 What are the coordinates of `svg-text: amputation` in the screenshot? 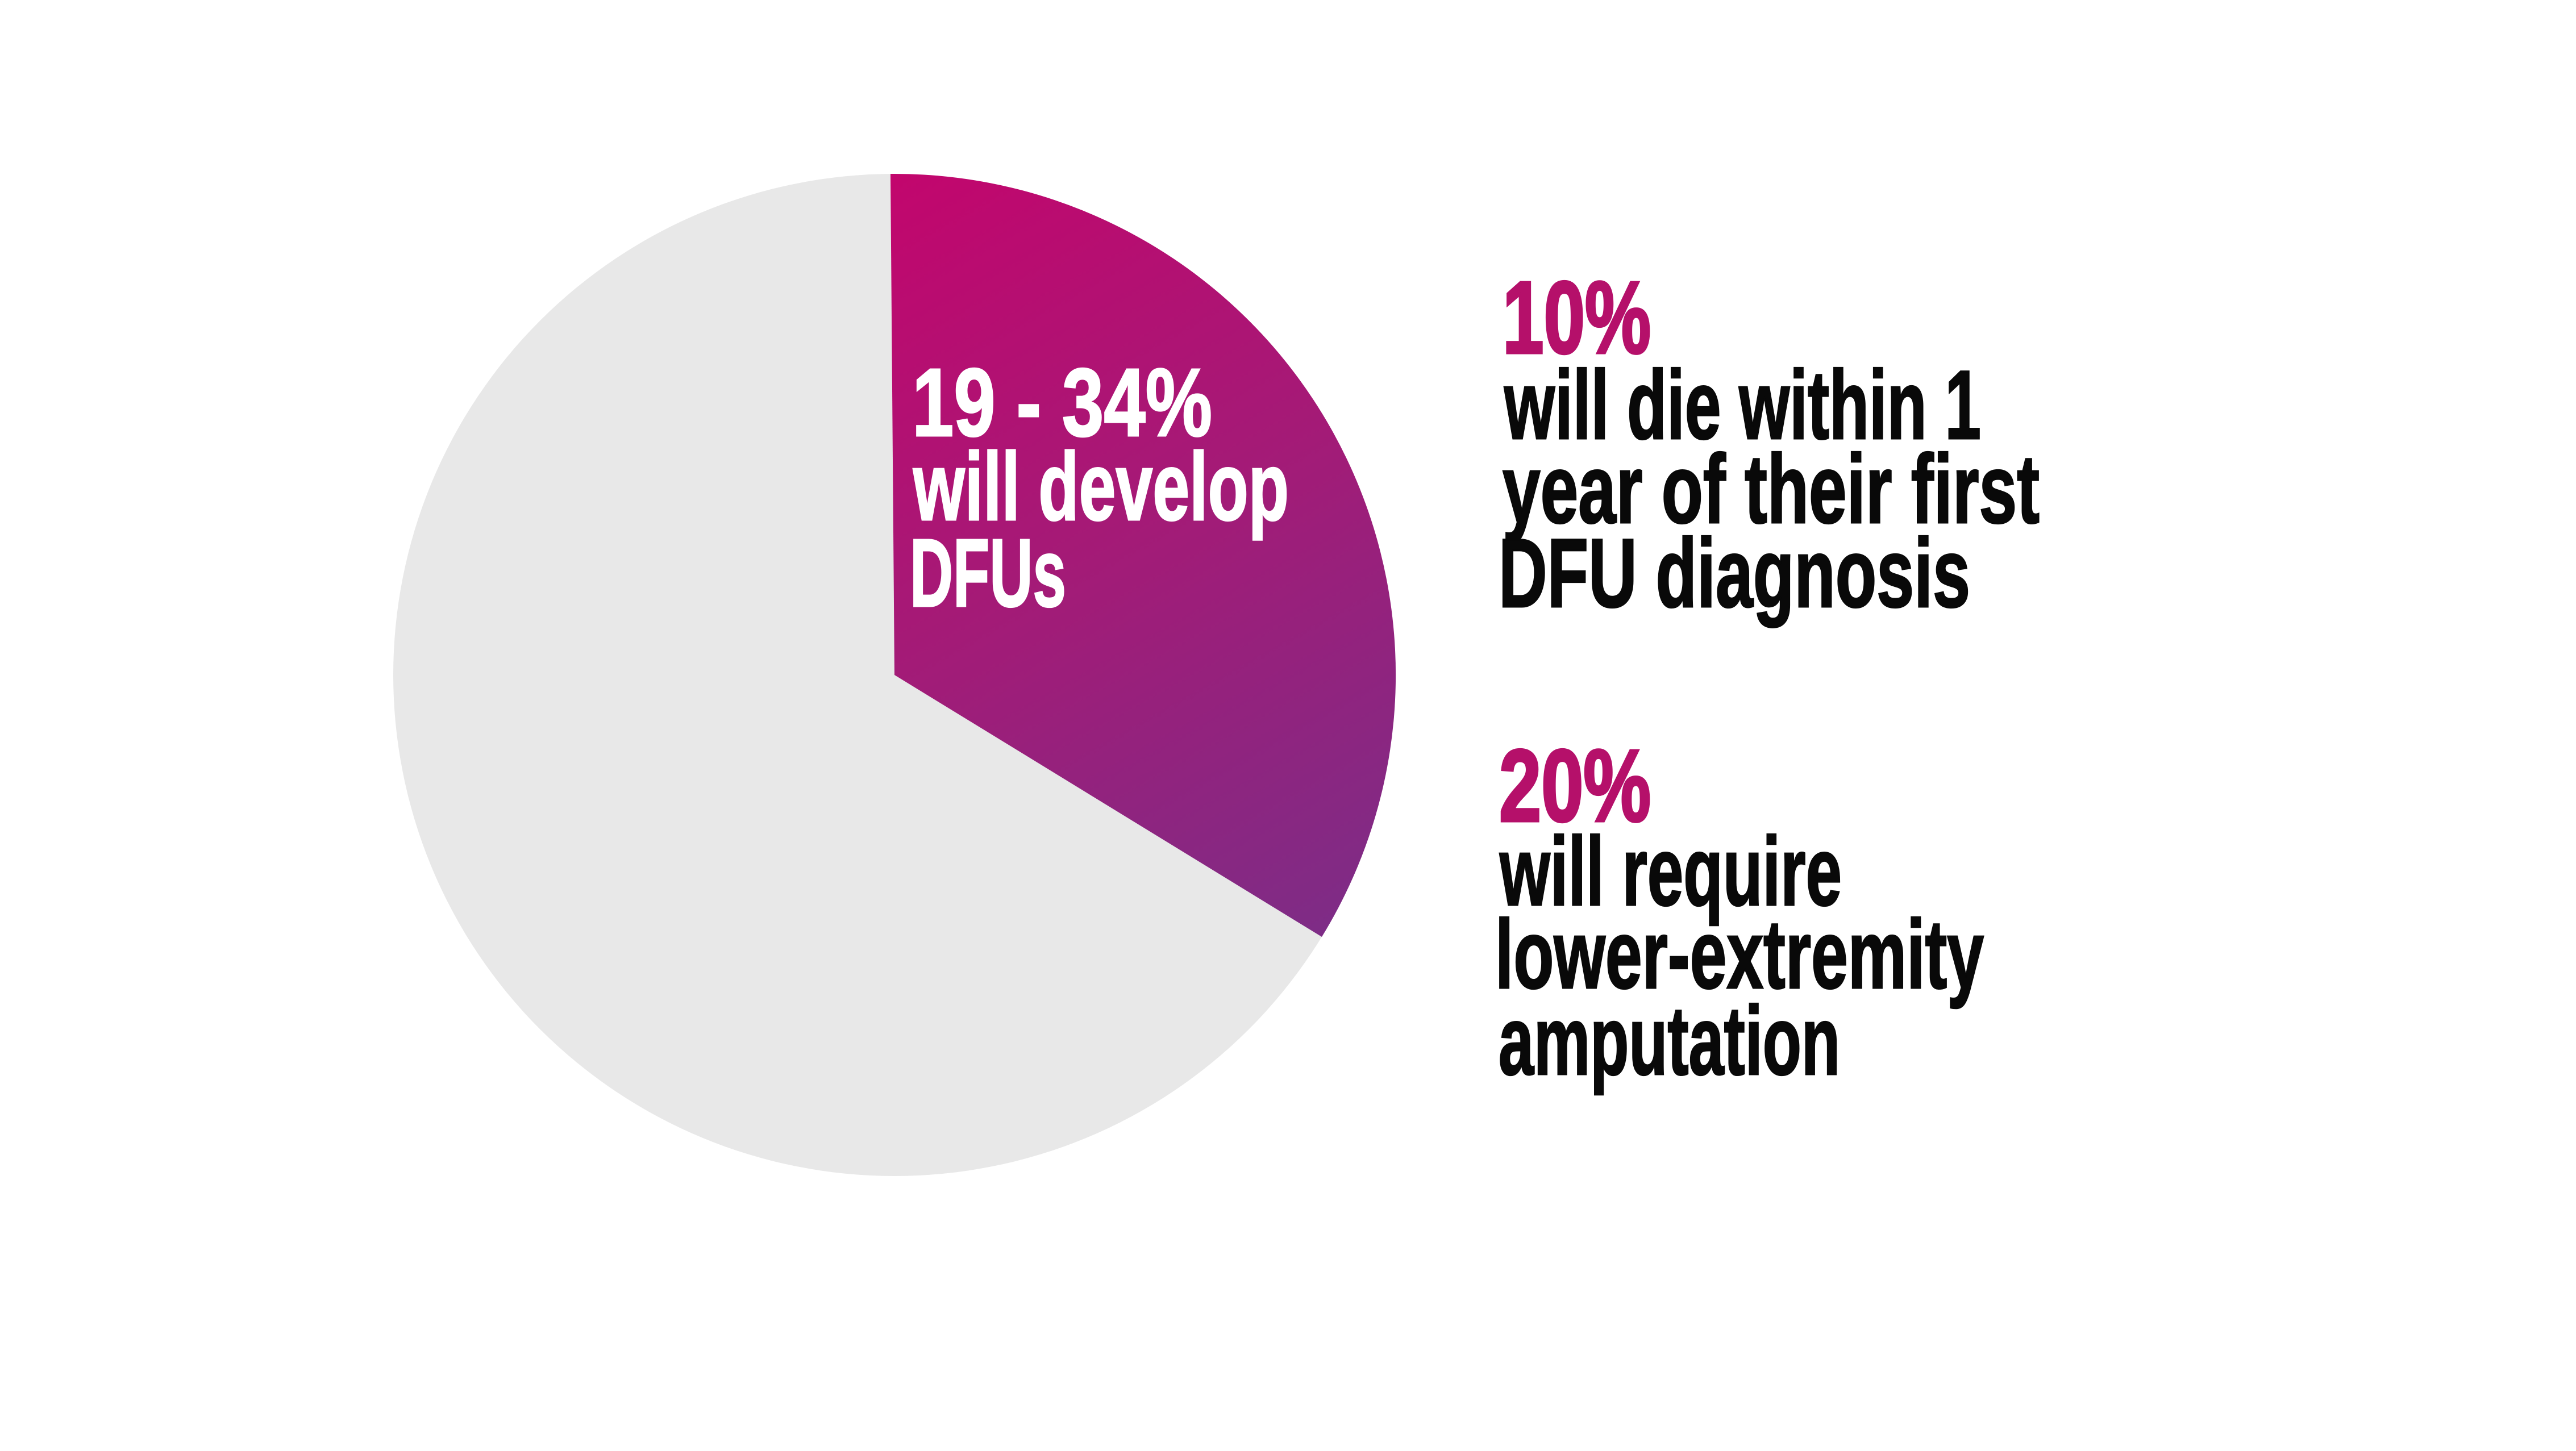 It's located at (1669, 1040).